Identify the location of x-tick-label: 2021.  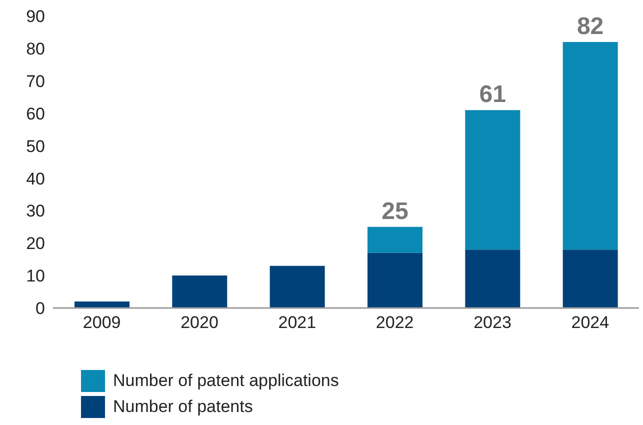
(297, 322).